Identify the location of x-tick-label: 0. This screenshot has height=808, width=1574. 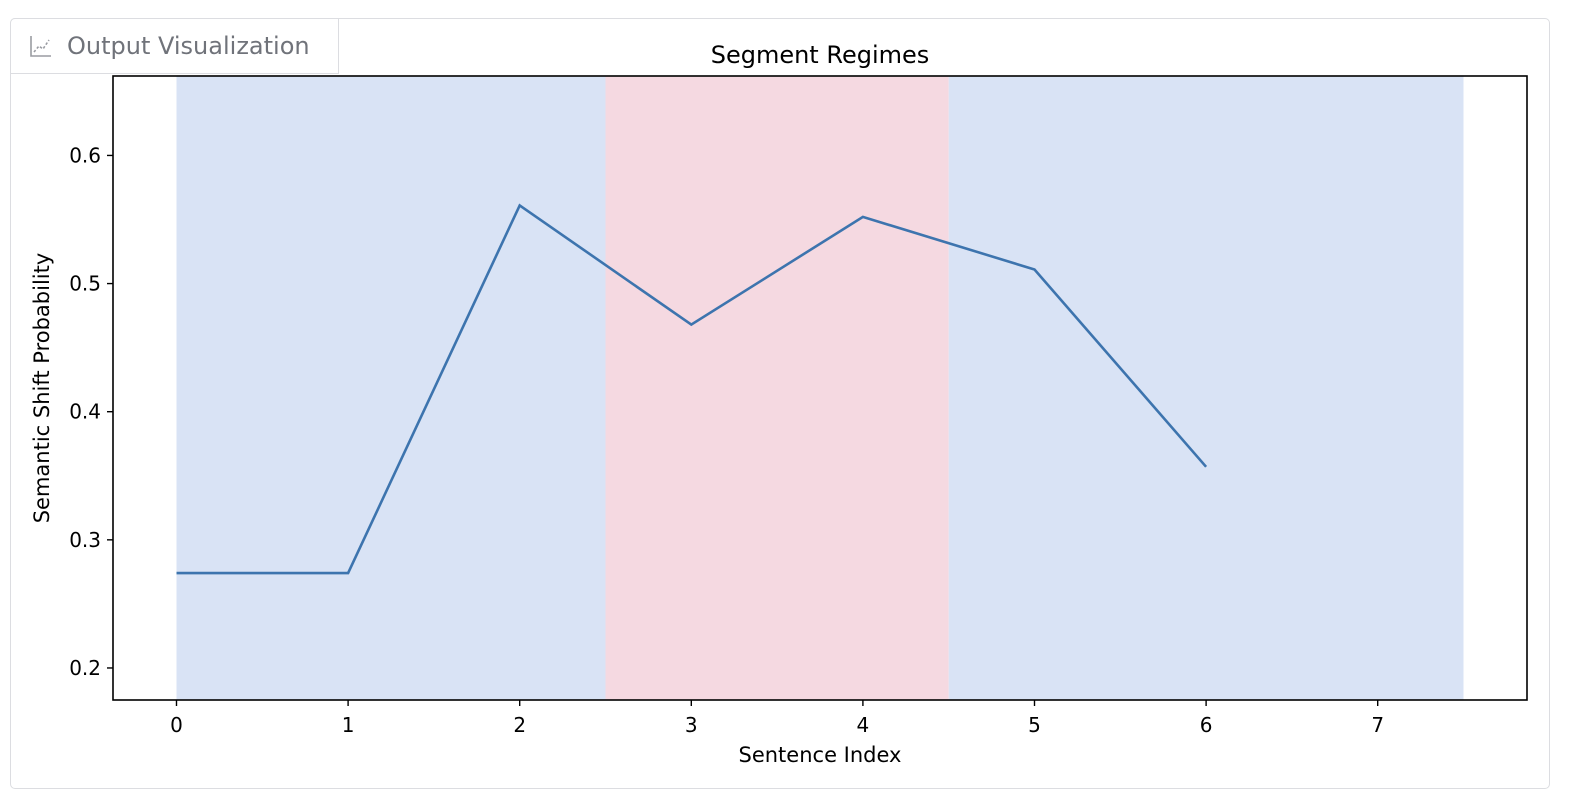
(176, 725).